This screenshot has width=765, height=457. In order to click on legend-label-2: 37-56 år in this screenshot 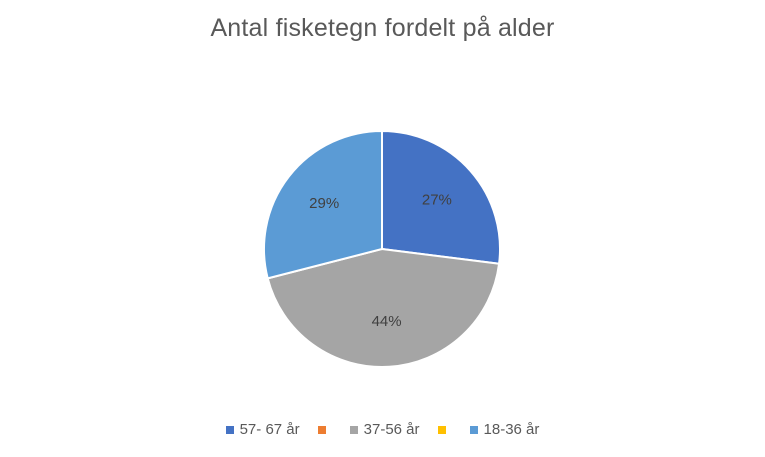, I will do `click(391, 429)`.